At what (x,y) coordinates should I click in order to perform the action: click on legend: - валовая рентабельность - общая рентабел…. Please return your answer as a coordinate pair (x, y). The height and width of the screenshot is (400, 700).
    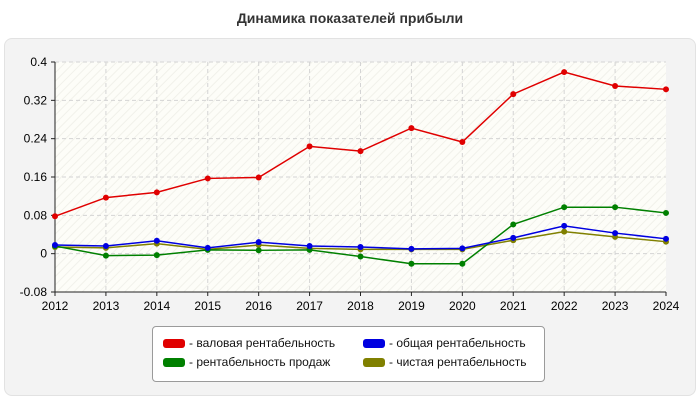
    Looking at the image, I should click on (348, 354).